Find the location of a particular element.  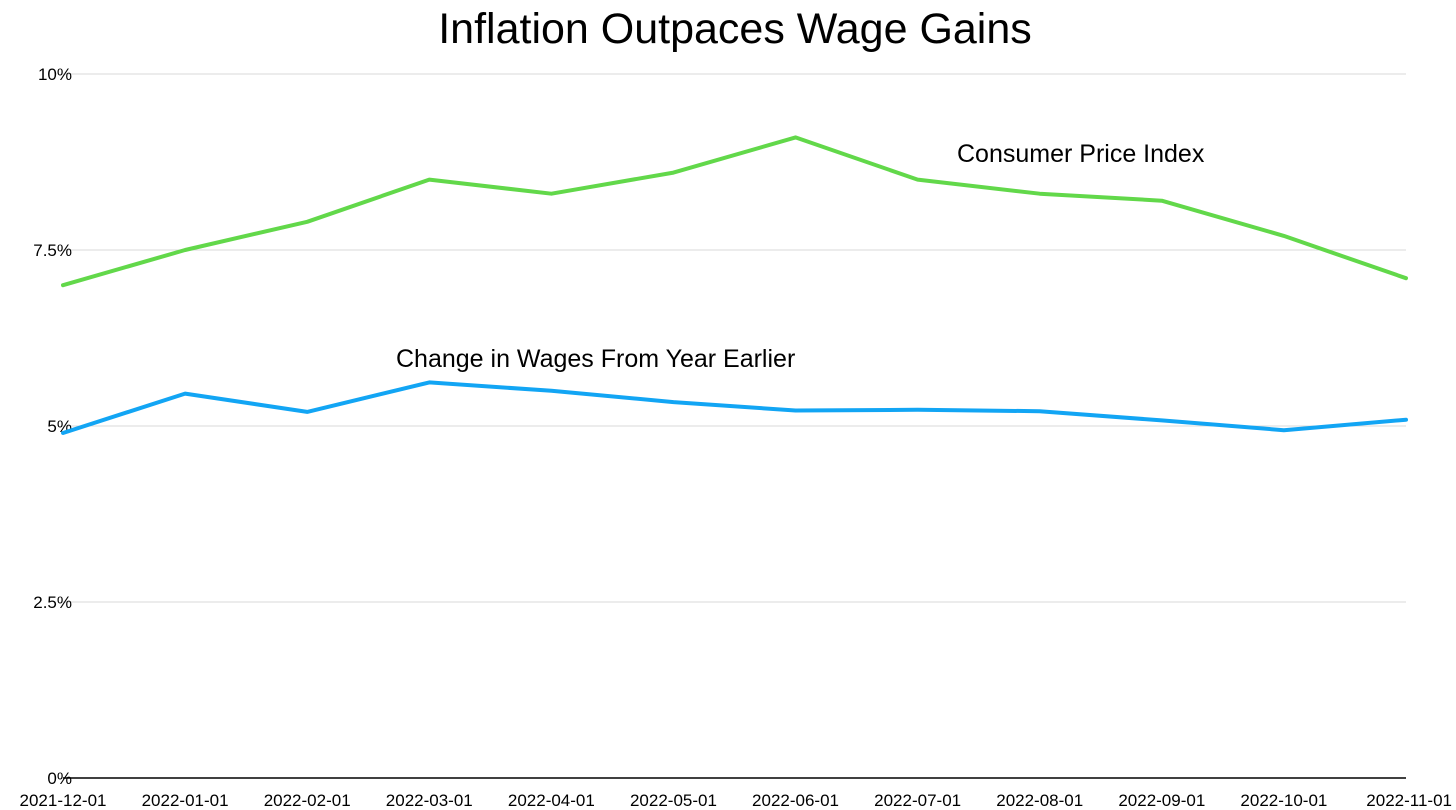

series-label-cpi: Consumer Price Index is located at coordinates (1081, 154).